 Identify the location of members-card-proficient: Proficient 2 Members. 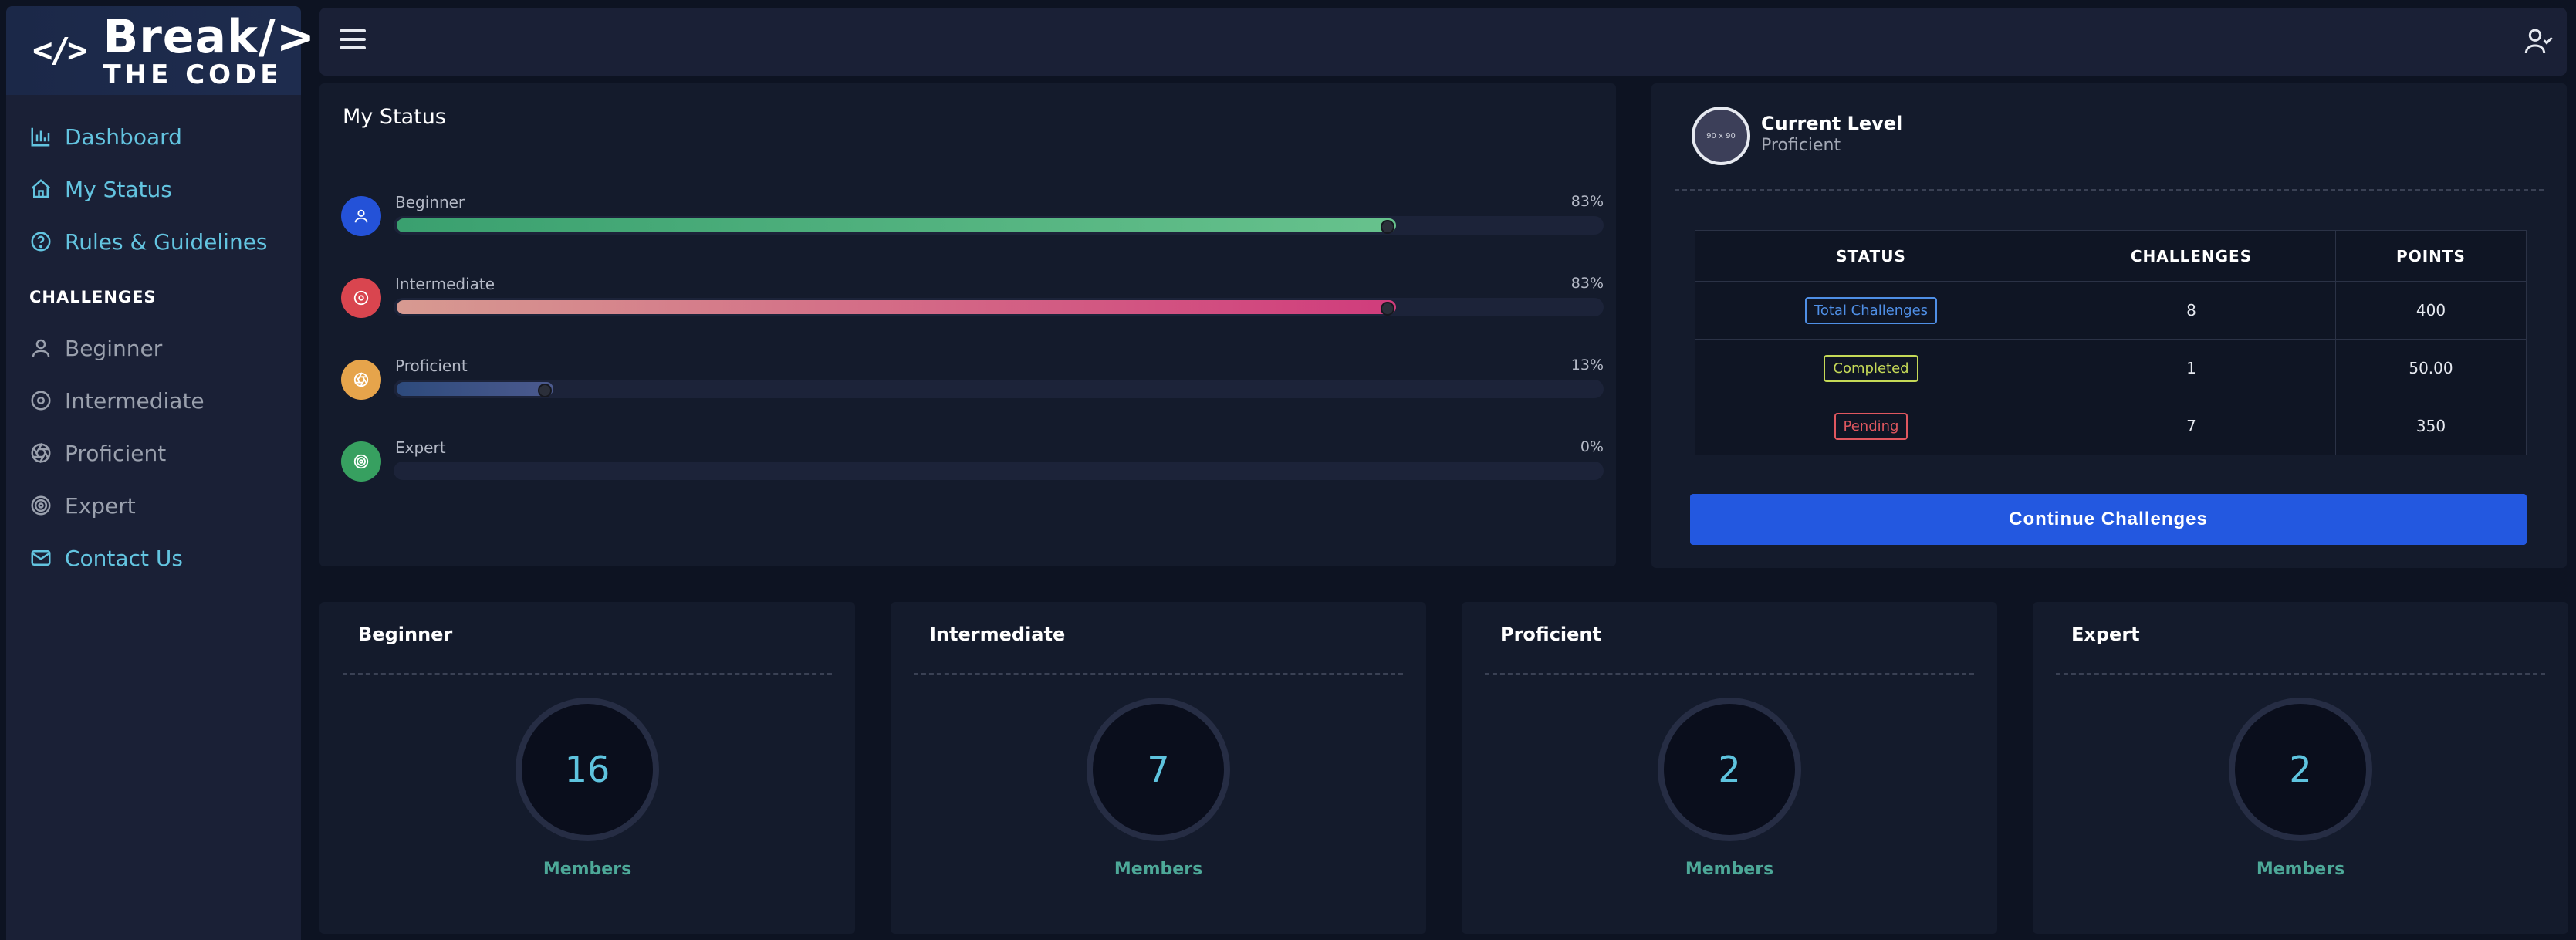
(1729, 768).